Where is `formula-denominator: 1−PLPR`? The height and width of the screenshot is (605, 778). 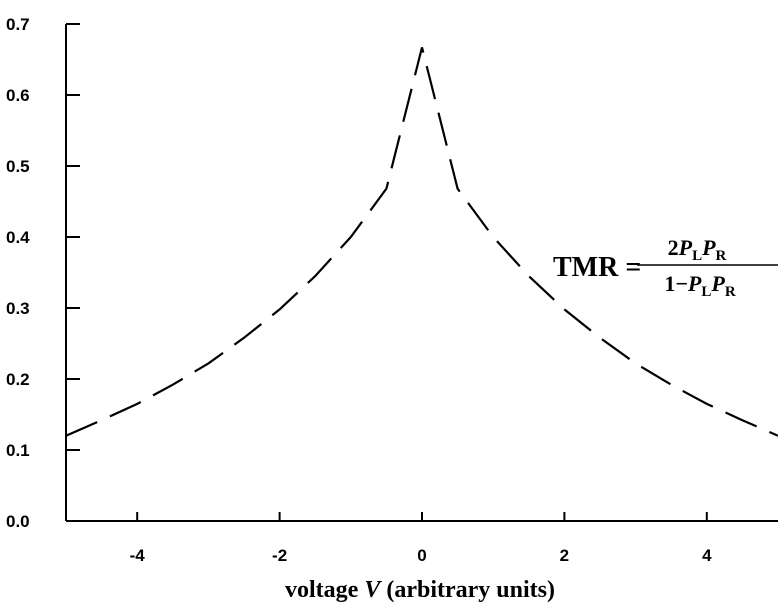 formula-denominator: 1−PLPR is located at coordinates (699, 285).